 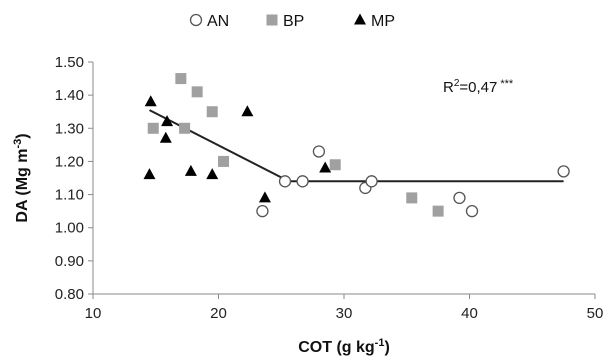 What do you see at coordinates (69, 128) in the screenshot?
I see `y-tick-label: 1.30` at bounding box center [69, 128].